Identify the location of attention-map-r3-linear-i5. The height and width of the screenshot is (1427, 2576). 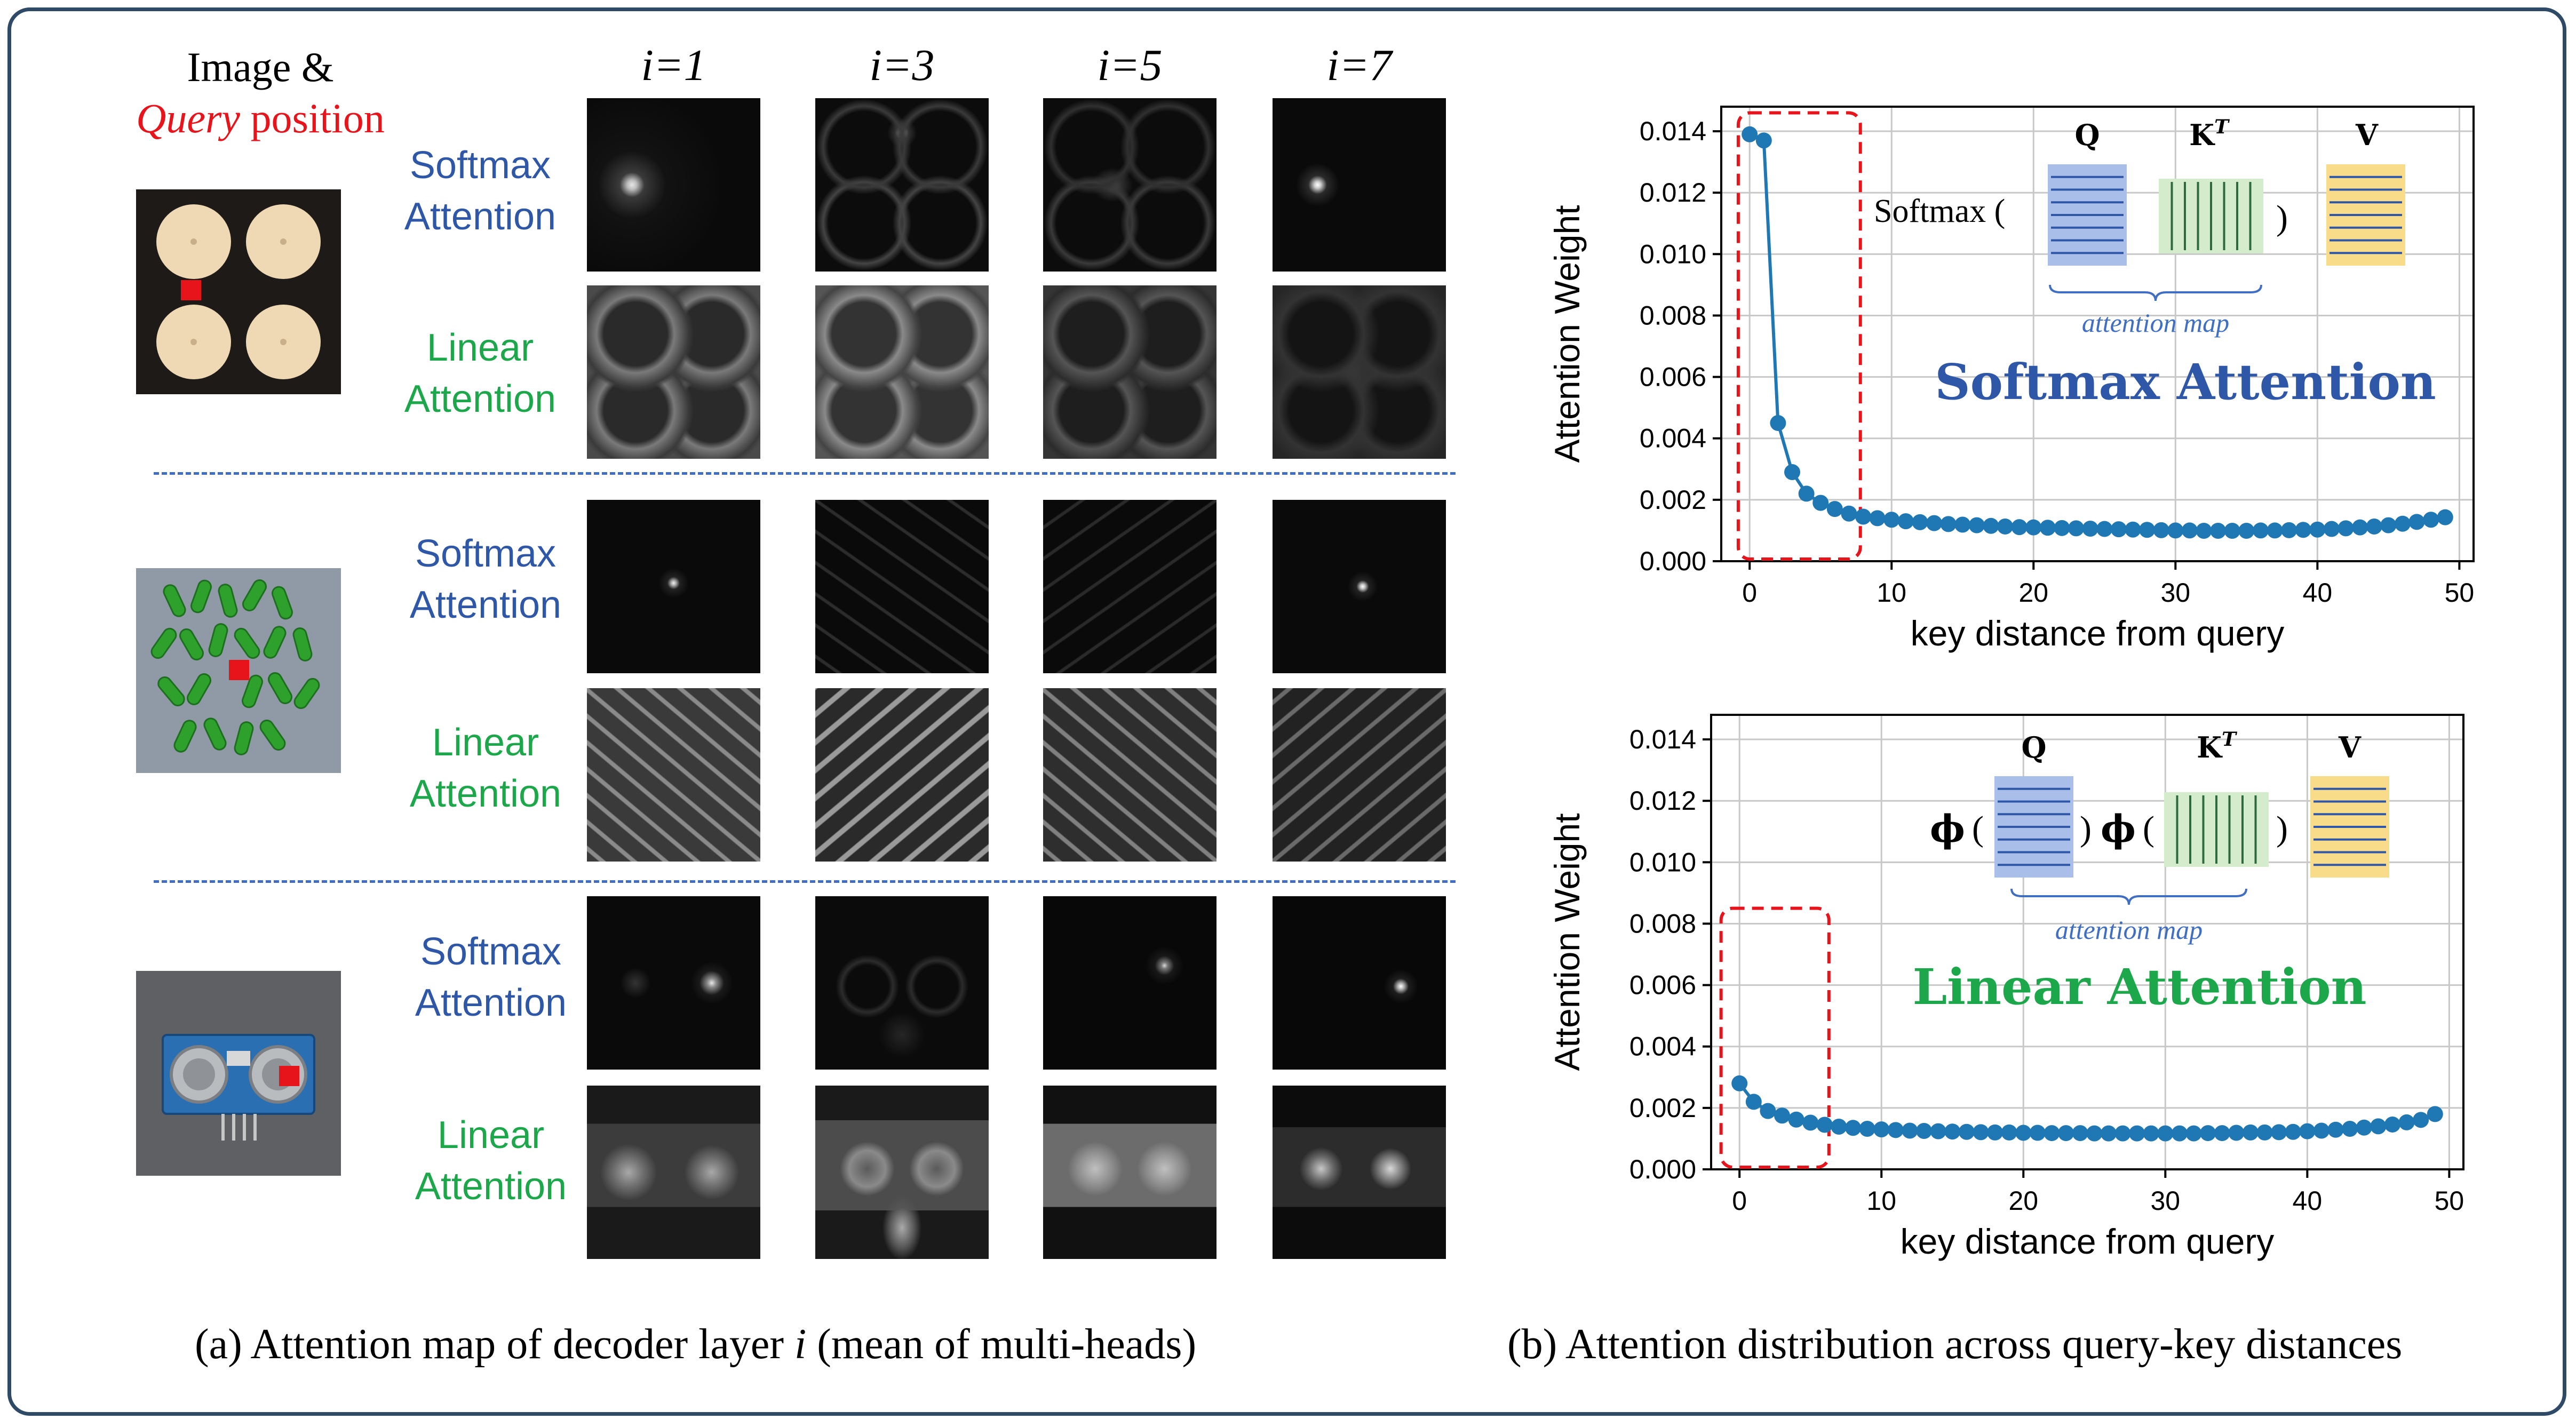
(1130, 1172).